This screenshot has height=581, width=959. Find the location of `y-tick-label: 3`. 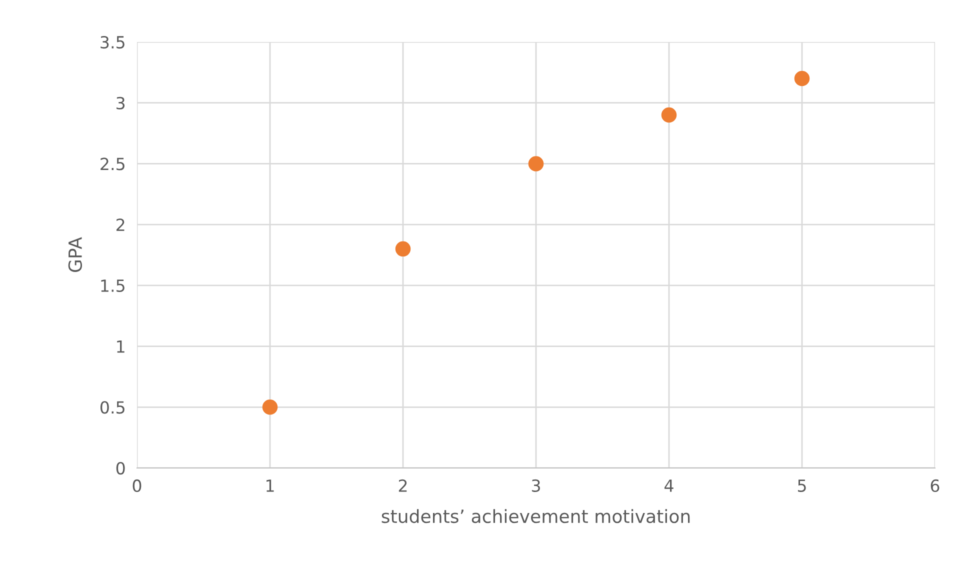

y-tick-label: 3 is located at coordinates (120, 103).